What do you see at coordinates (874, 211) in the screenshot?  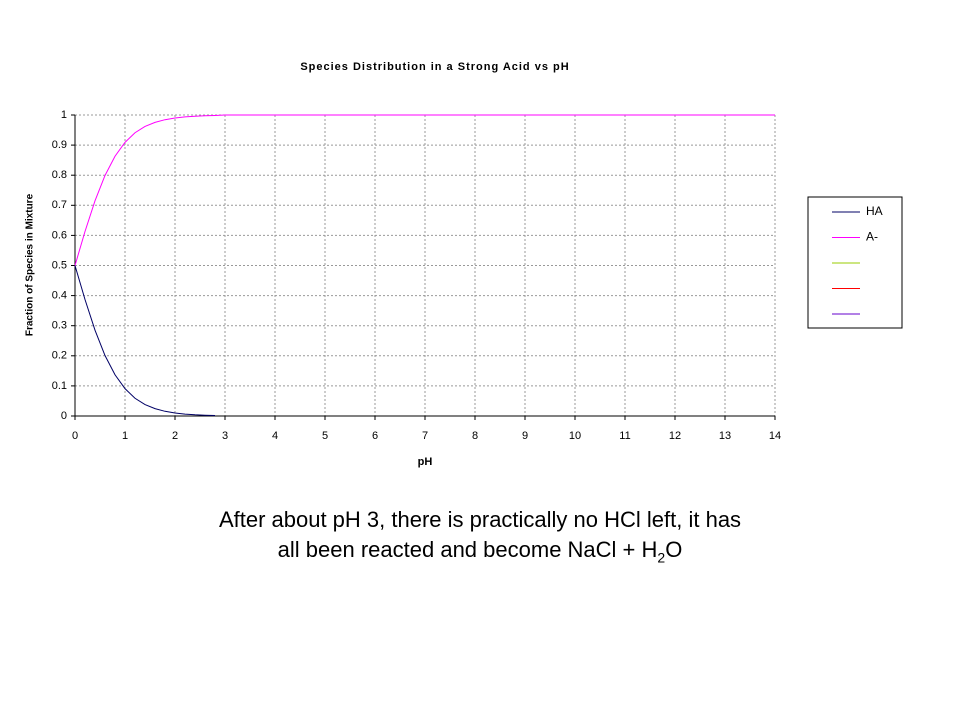 I see `legend-label: HA` at bounding box center [874, 211].